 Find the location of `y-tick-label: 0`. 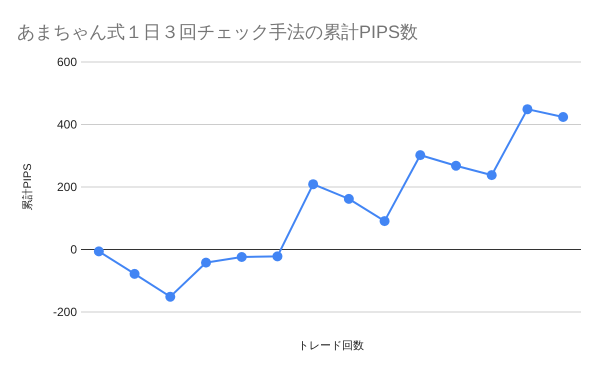

y-tick-label: 0 is located at coordinates (74, 249).